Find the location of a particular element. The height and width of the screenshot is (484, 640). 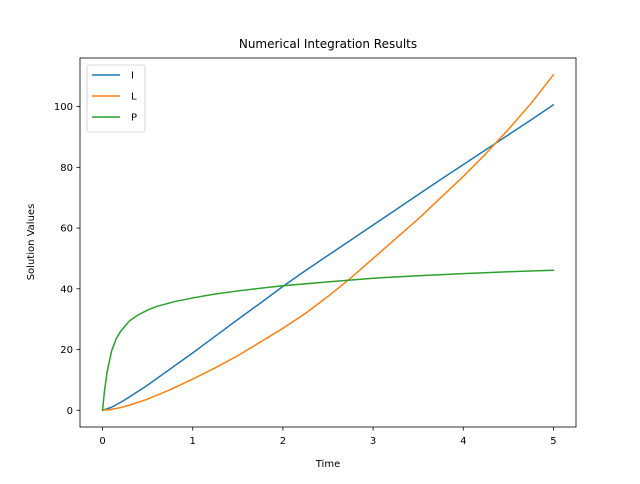

x-tick-label: 0 is located at coordinates (102, 441).